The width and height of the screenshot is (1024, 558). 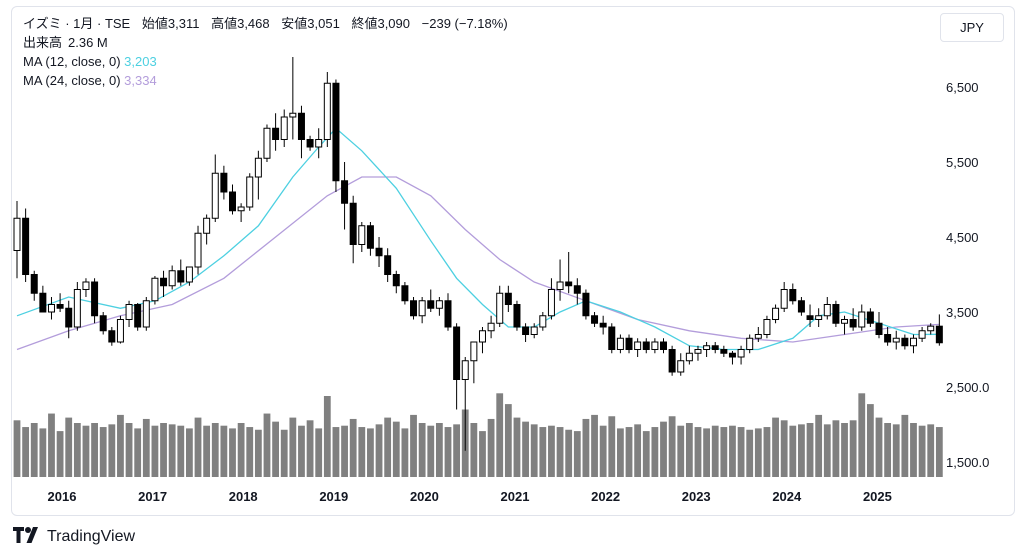 What do you see at coordinates (74, 537) in the screenshot?
I see `tradingview-logo: TradingView` at bounding box center [74, 537].